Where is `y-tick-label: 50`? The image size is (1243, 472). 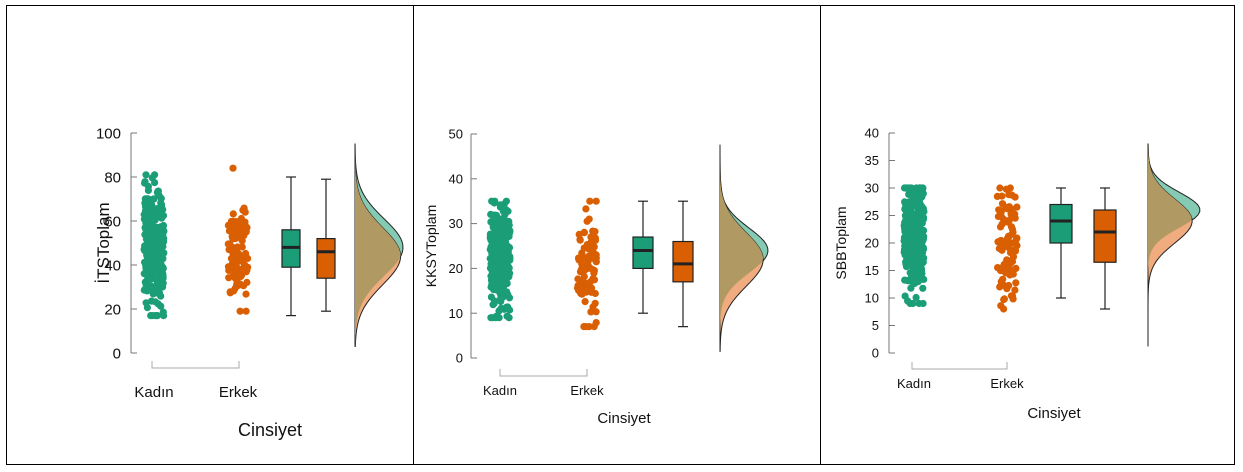 y-tick-label: 50 is located at coordinates (456, 134).